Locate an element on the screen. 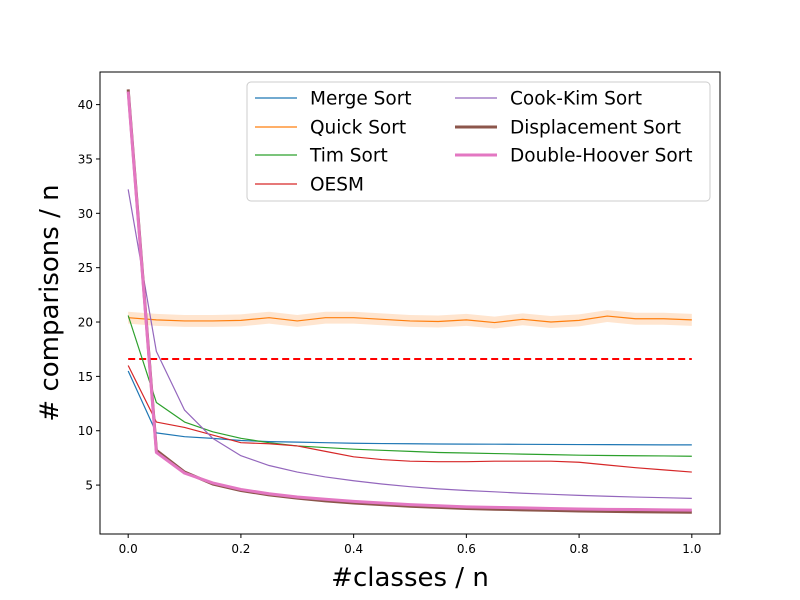 The width and height of the screenshot is (800, 600). series-band is located at coordinates (410, 319).